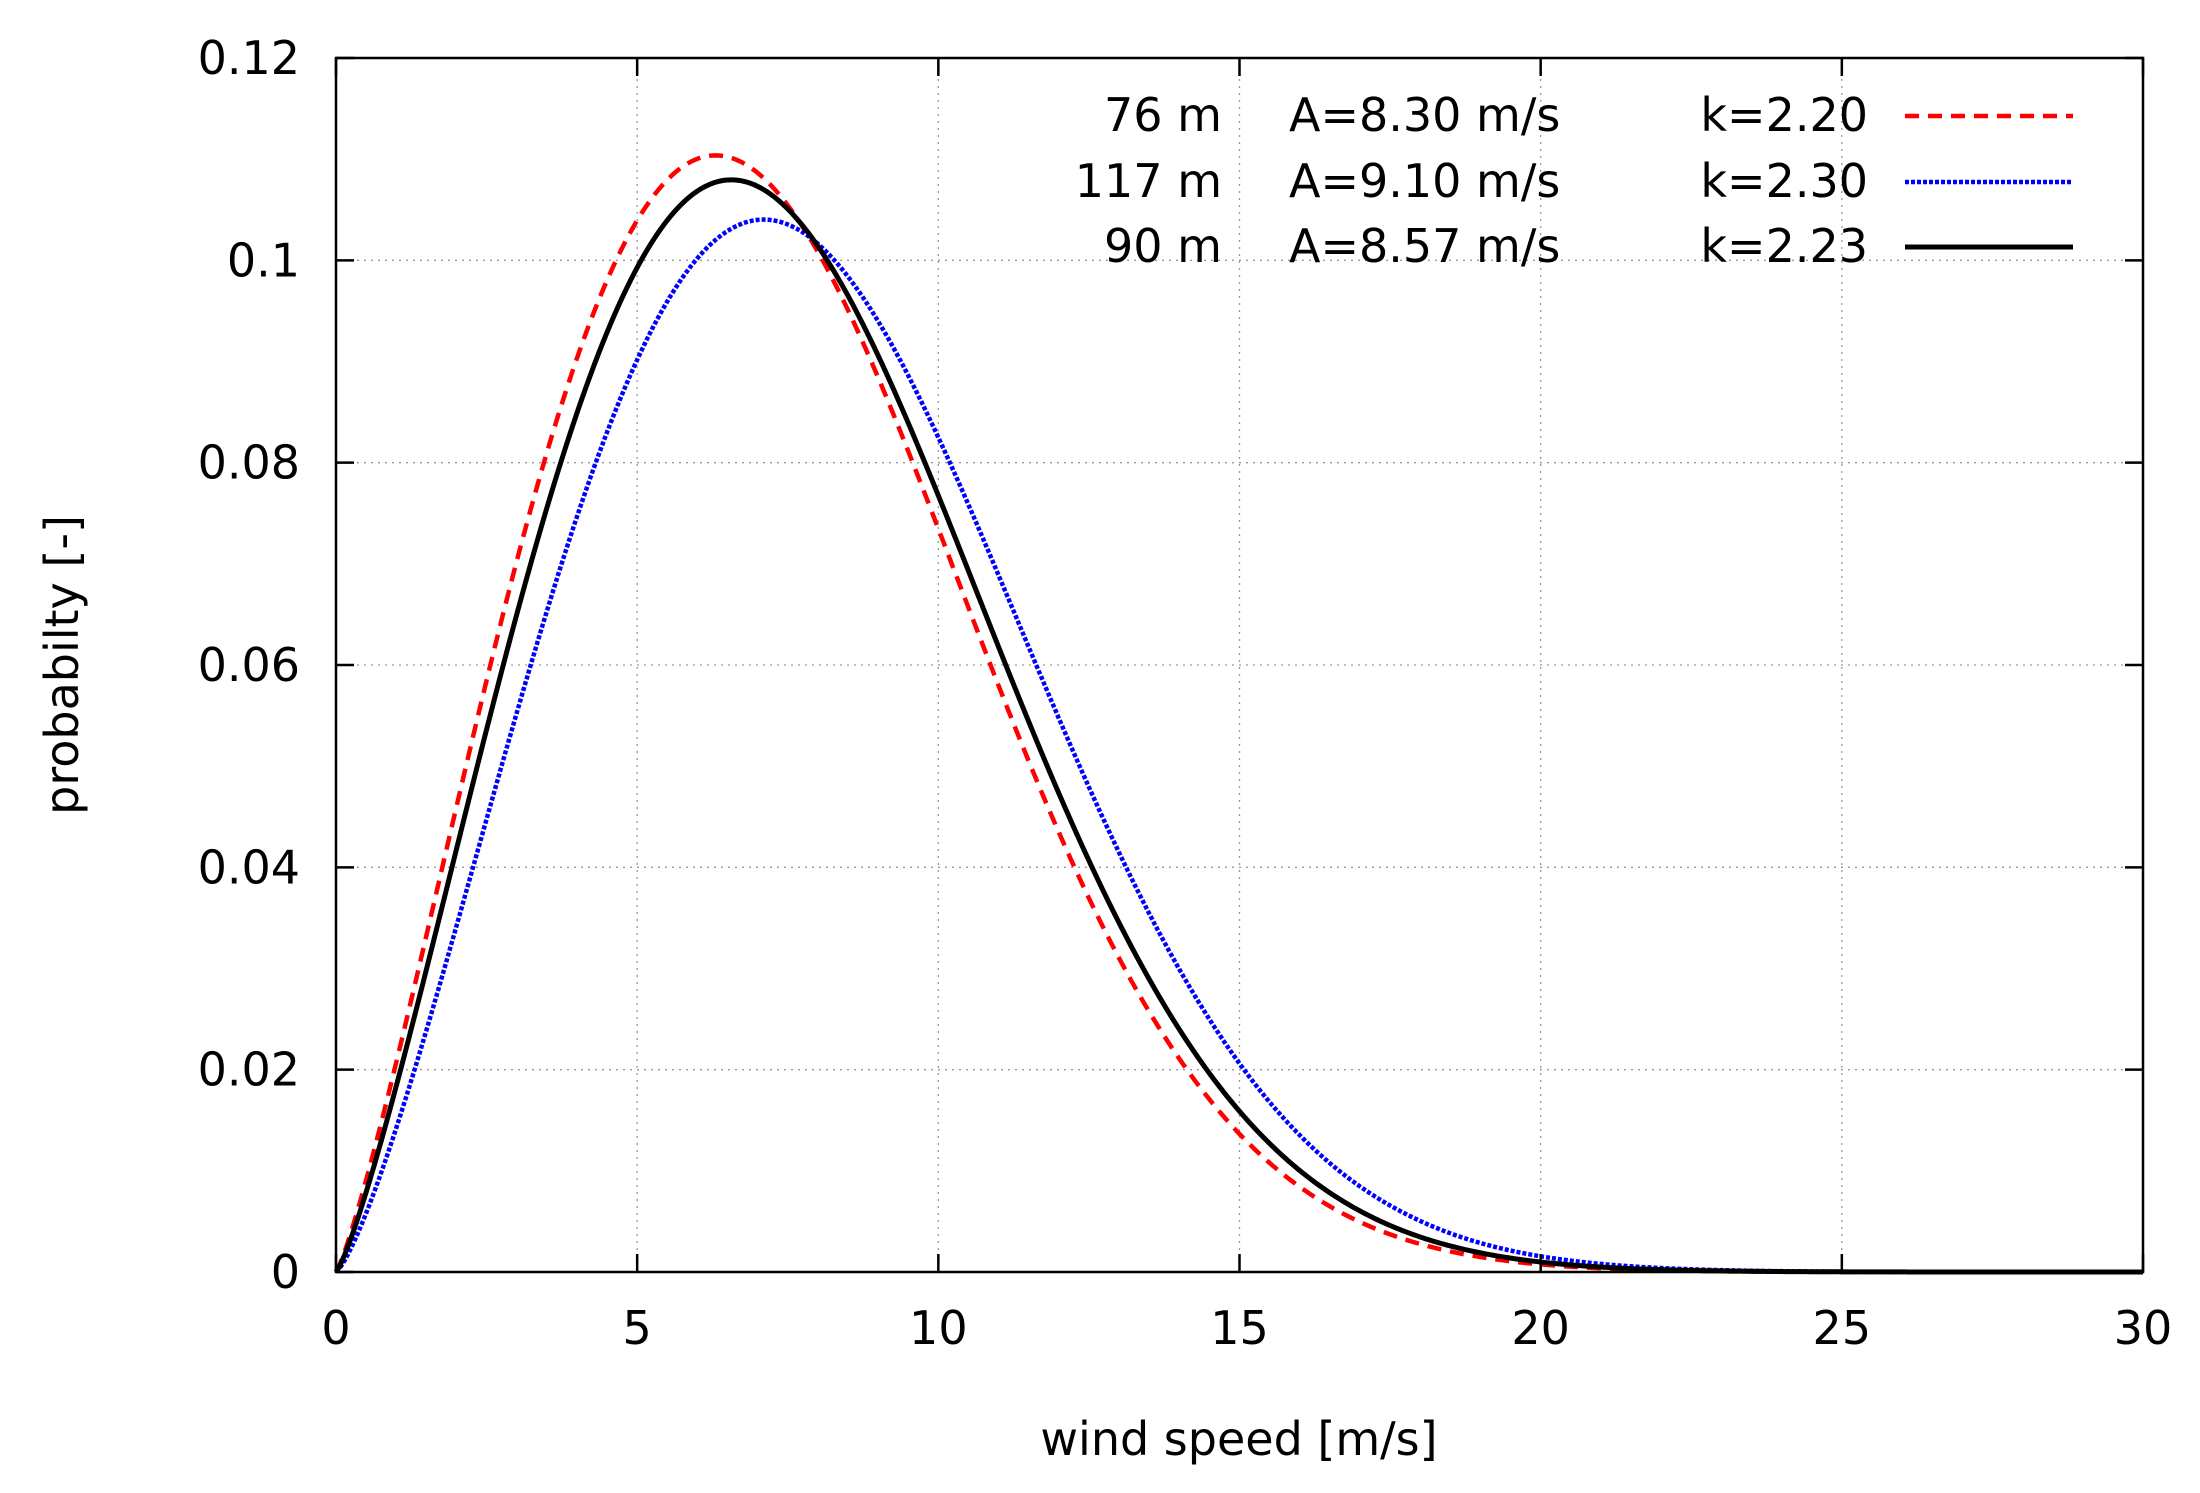  I want to click on y-tick-label: 0.06, so click(249, 665).